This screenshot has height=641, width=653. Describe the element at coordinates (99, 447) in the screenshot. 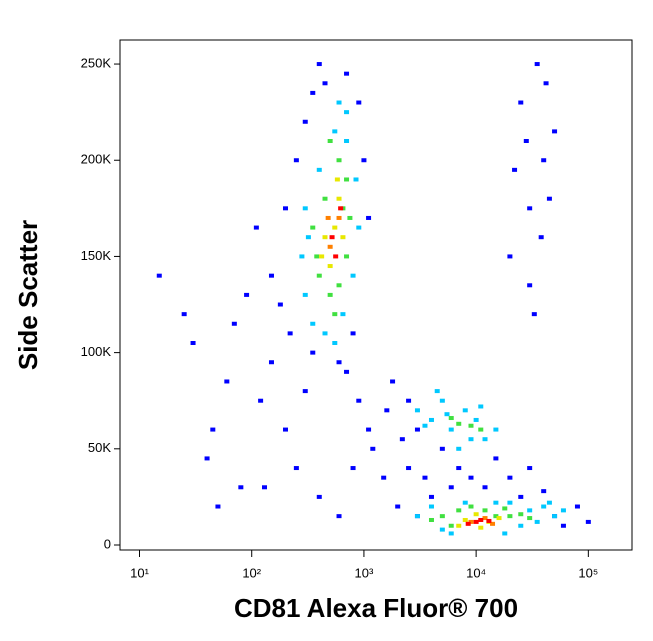

I see `y-tick-label: 50K` at that location.